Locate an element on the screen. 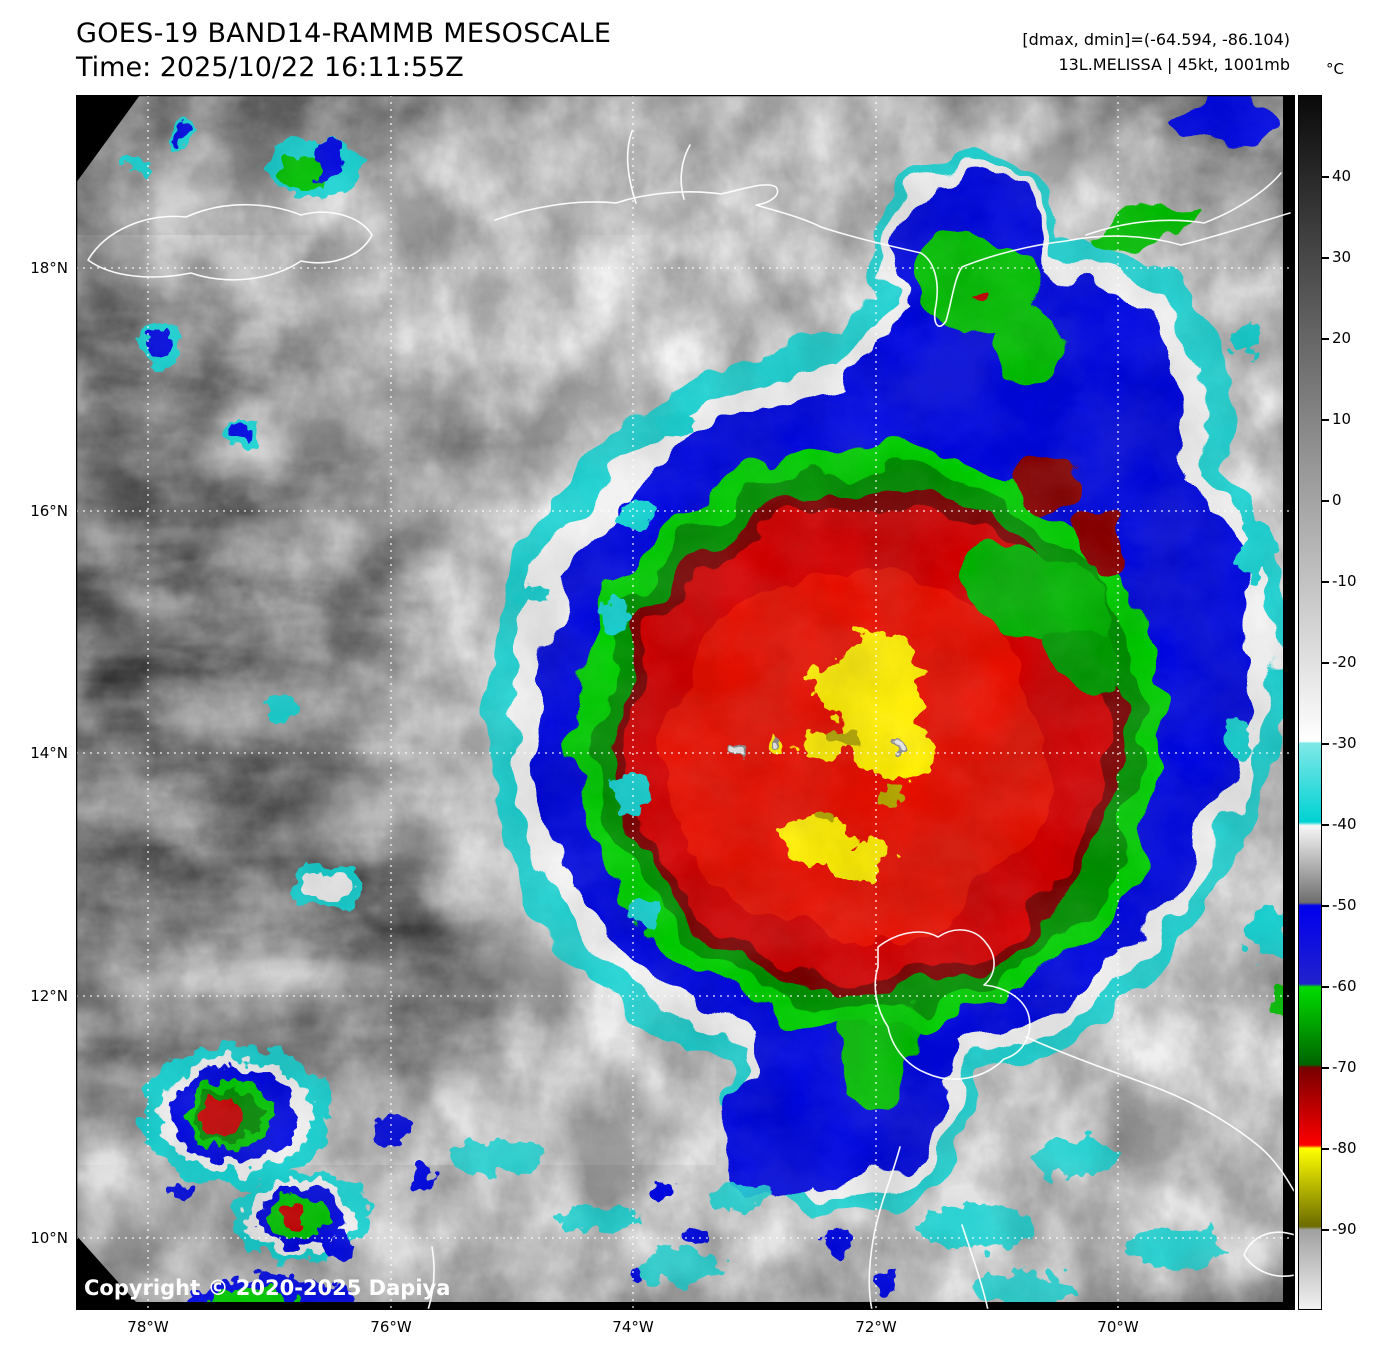 This screenshot has width=1390, height=1359. lon-label: 76°W is located at coordinates (391, 1327).